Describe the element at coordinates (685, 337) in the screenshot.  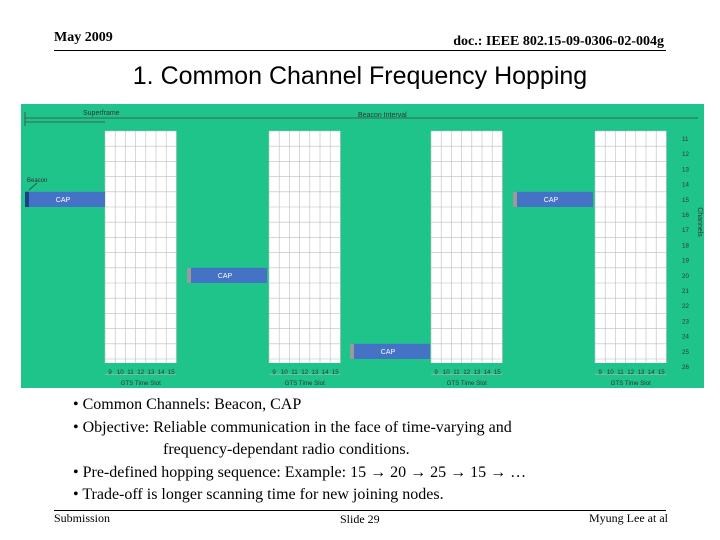
I see `channel-number: 24` at that location.